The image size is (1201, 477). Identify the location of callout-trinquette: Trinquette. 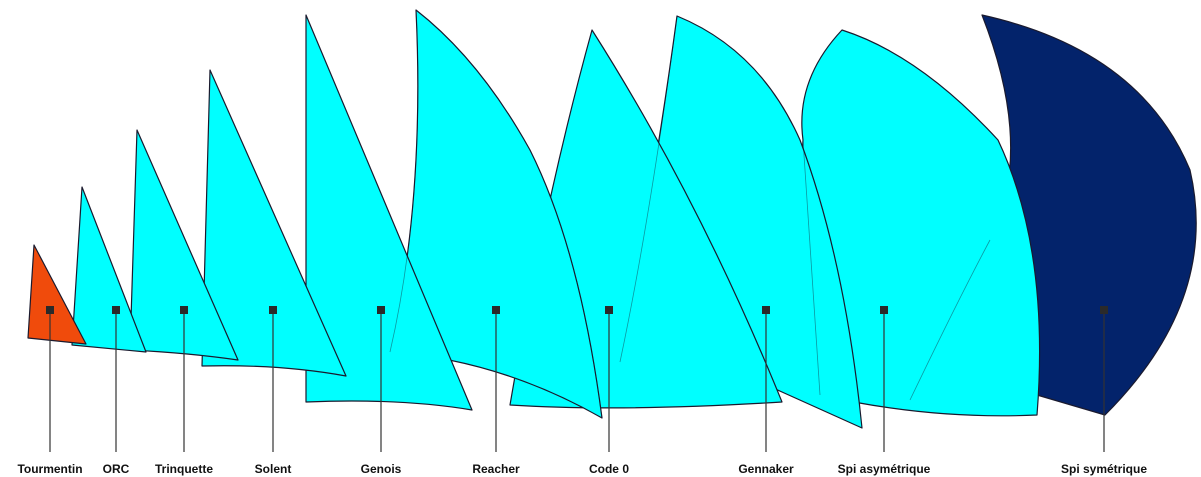
(184, 391).